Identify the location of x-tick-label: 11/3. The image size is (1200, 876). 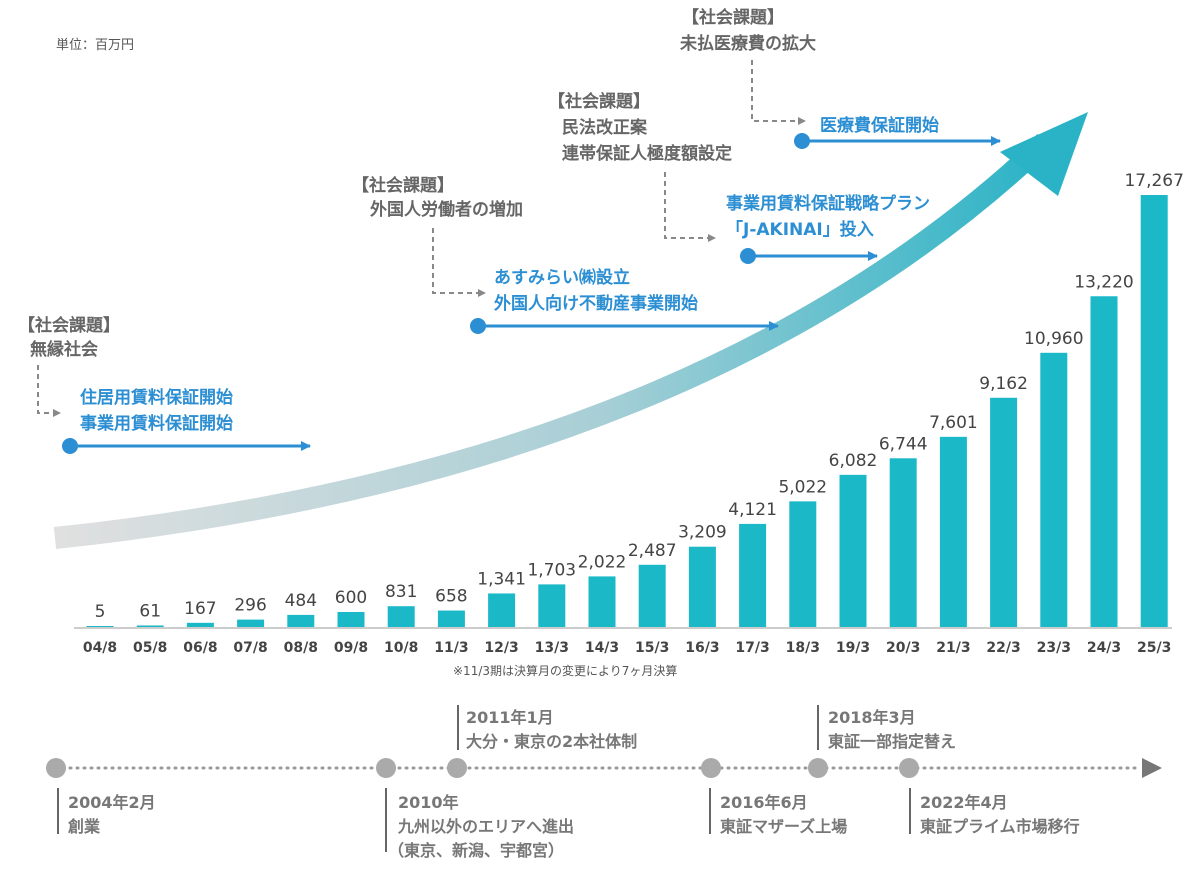
(451, 648).